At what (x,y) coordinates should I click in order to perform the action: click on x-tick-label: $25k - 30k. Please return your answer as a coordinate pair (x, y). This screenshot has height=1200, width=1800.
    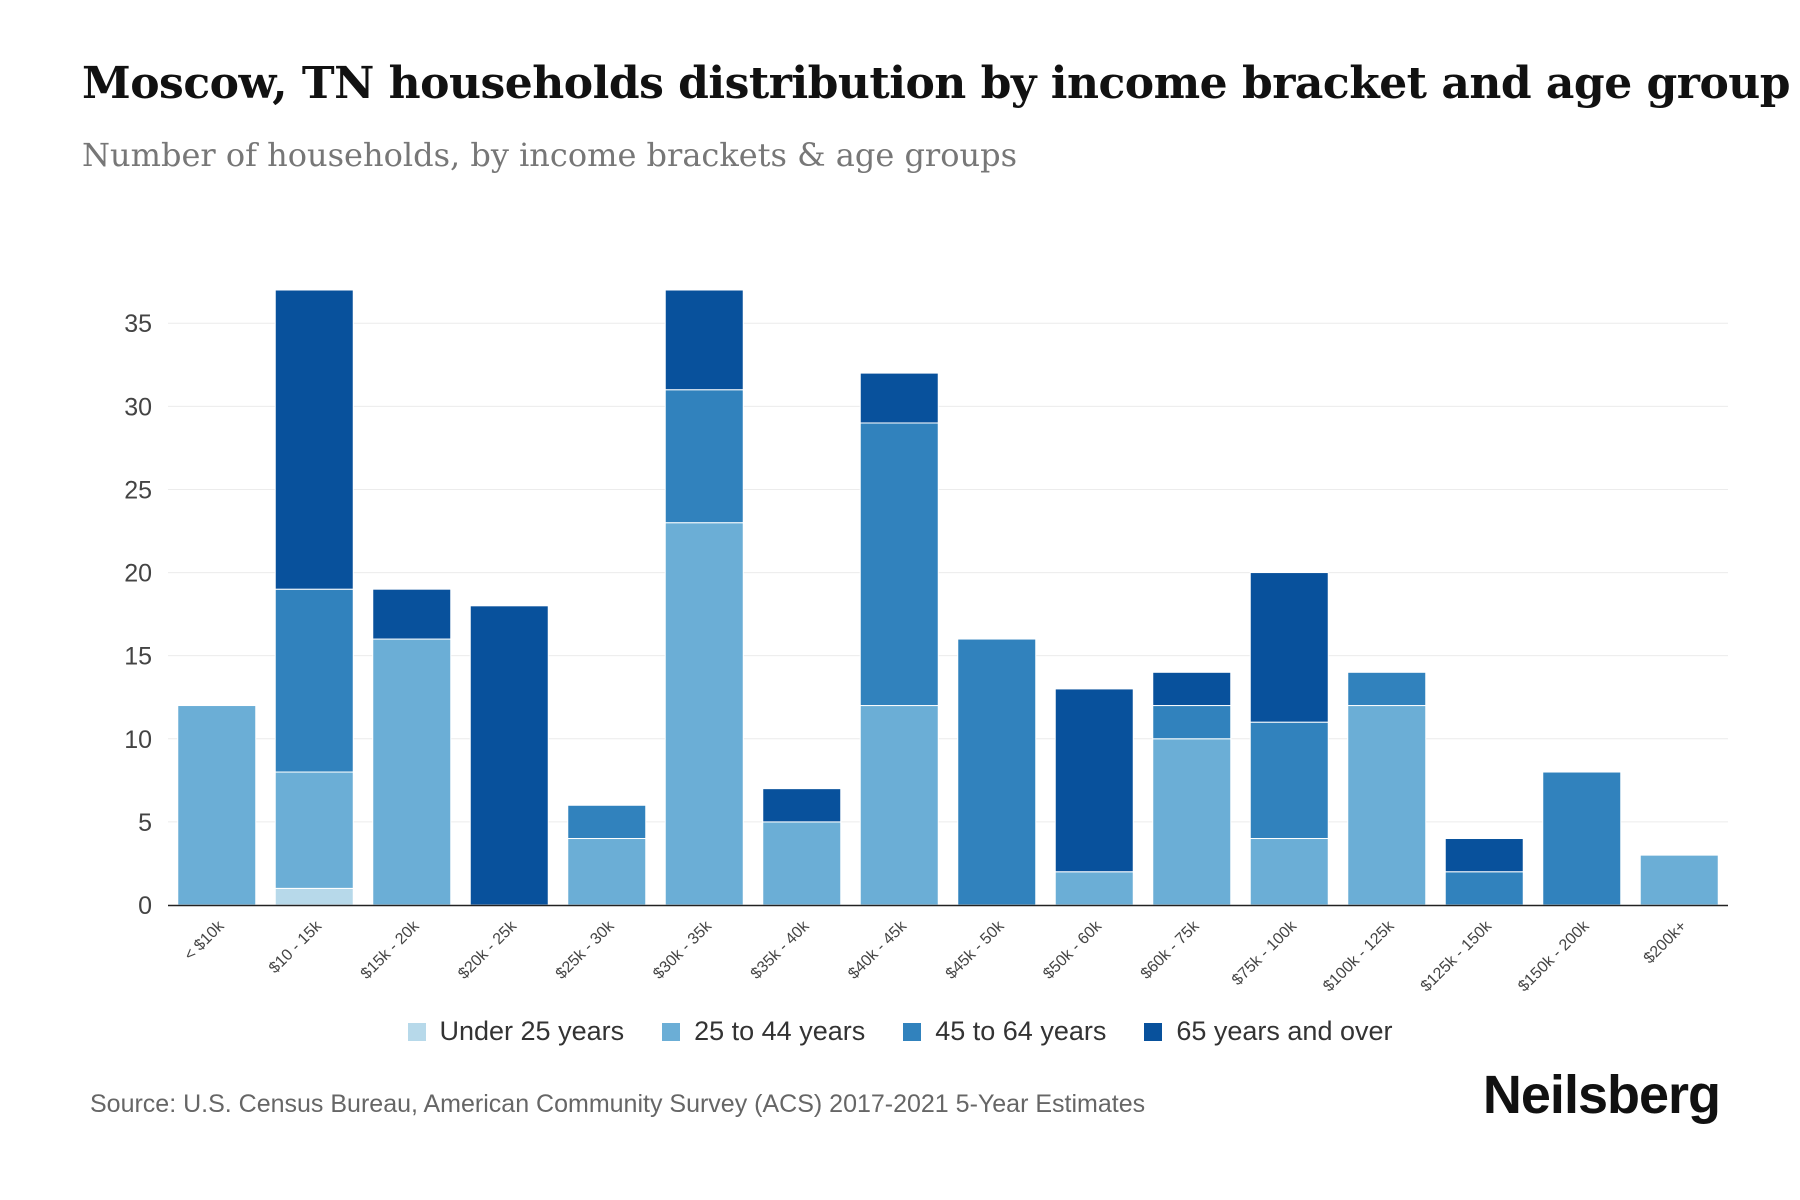
    Looking at the image, I should click on (586, 950).